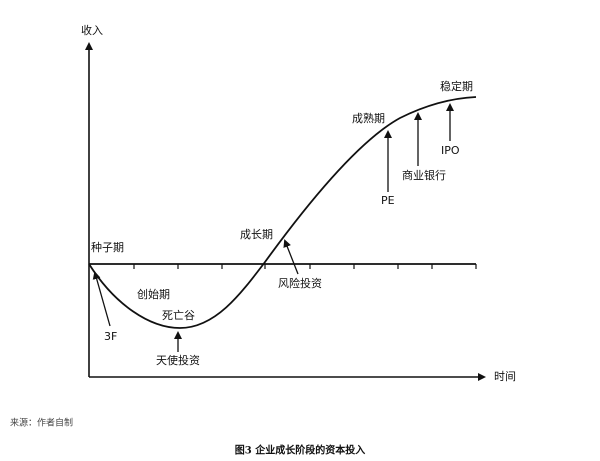 The width and height of the screenshot is (600, 461). I want to click on stage-label: 成长期, so click(256, 234).